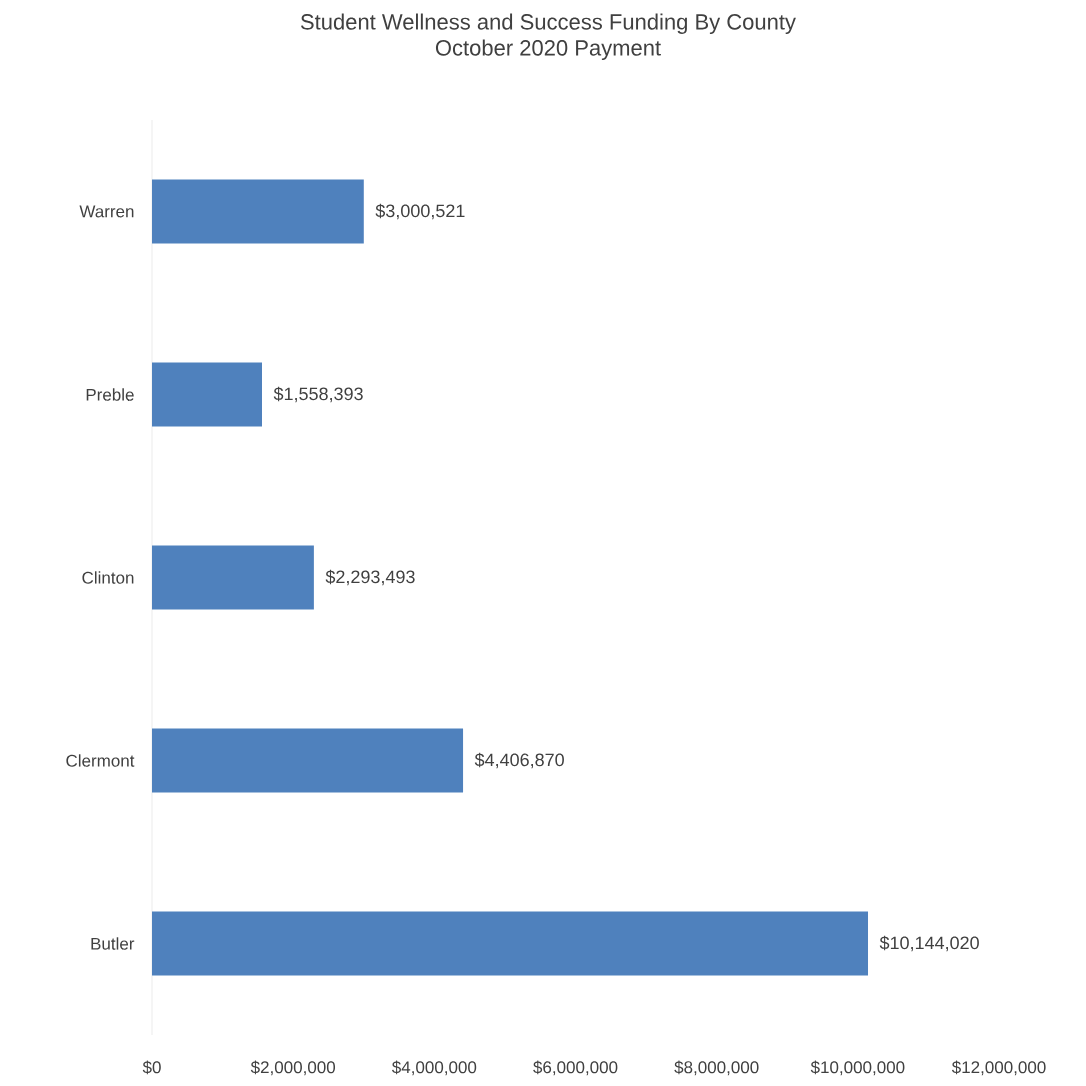 The width and height of the screenshot is (1086, 1086). Describe the element at coordinates (548, 50) in the screenshot. I see `chart-subtitle: October 2020 Payment` at that location.